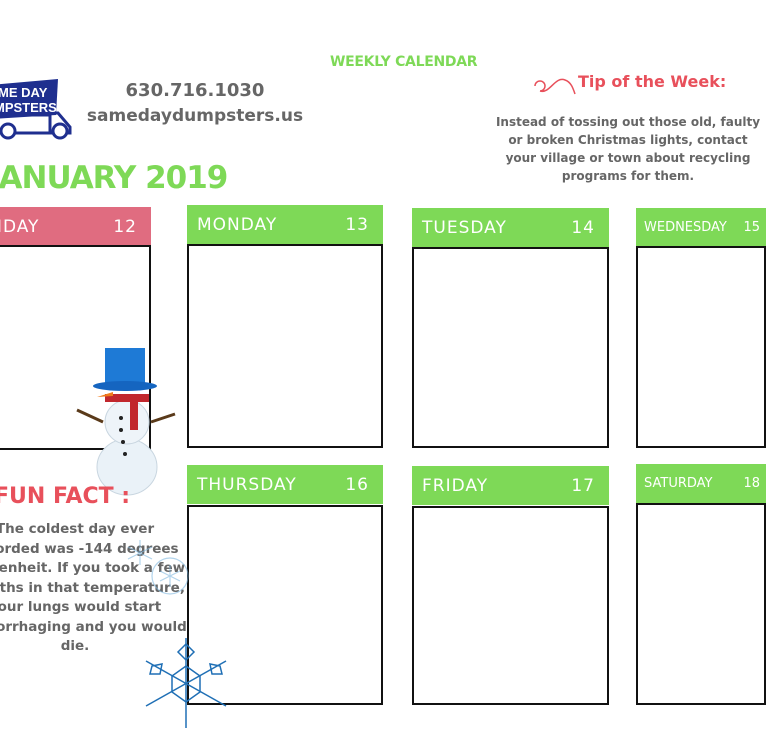 This screenshot has width=766, height=731. What do you see at coordinates (751, 483) in the screenshot?
I see `day-date: 18` at bounding box center [751, 483].